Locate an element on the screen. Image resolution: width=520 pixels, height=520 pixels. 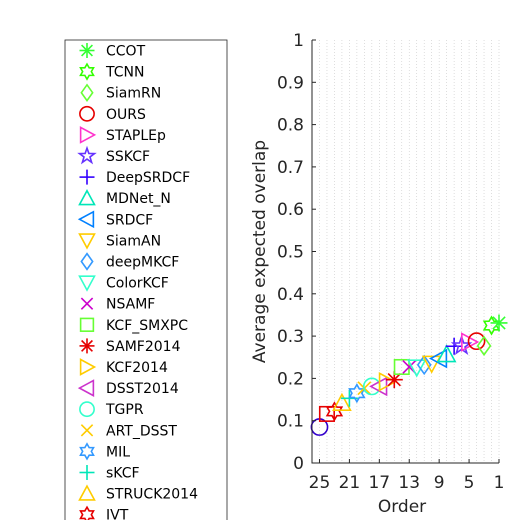
legend-label-struck2014: STRUCK2014 is located at coordinates (152, 495).